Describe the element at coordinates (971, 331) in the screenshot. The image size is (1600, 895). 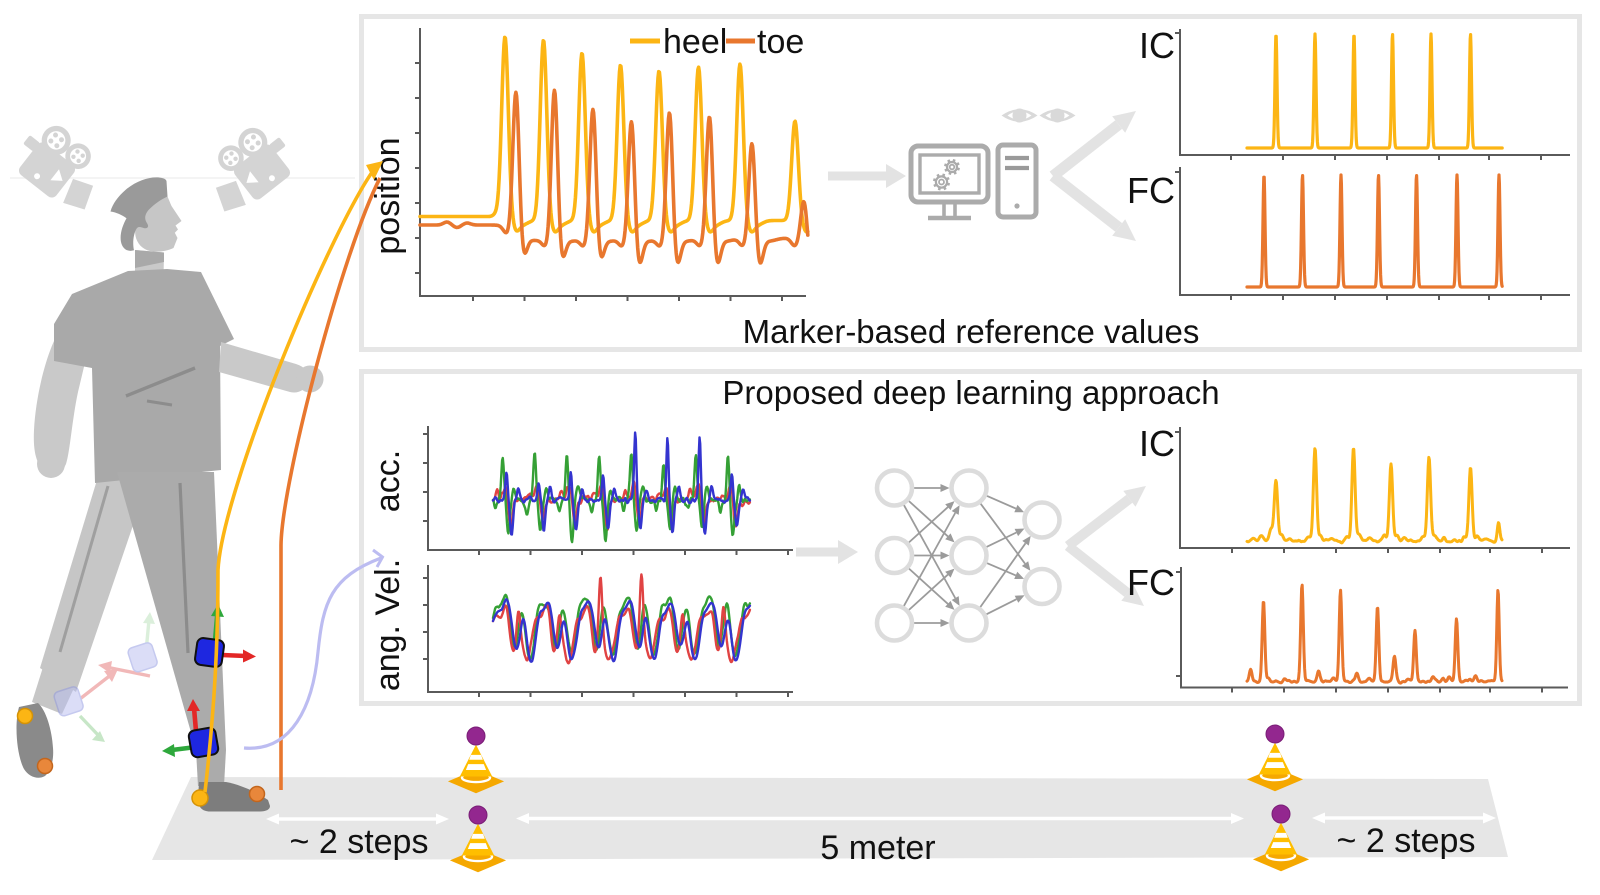
I see `svg-text: Marker-based reference values` at that location.